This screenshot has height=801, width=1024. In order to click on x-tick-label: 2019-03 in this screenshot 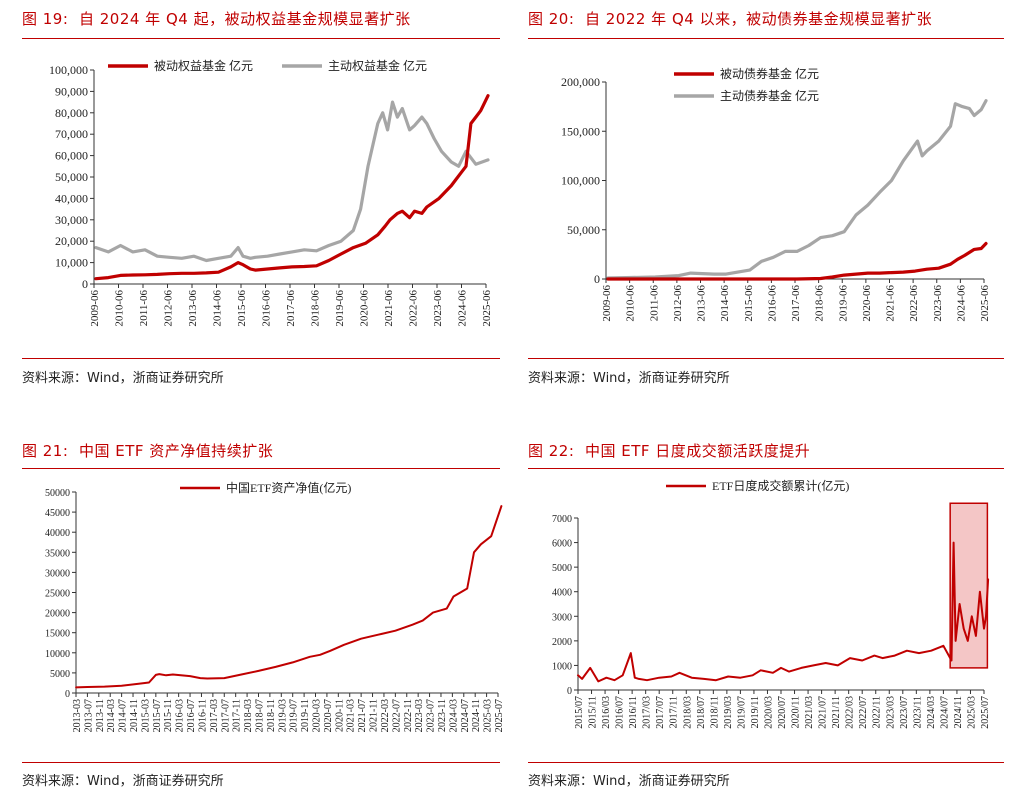, I will do `click(282, 715)`.